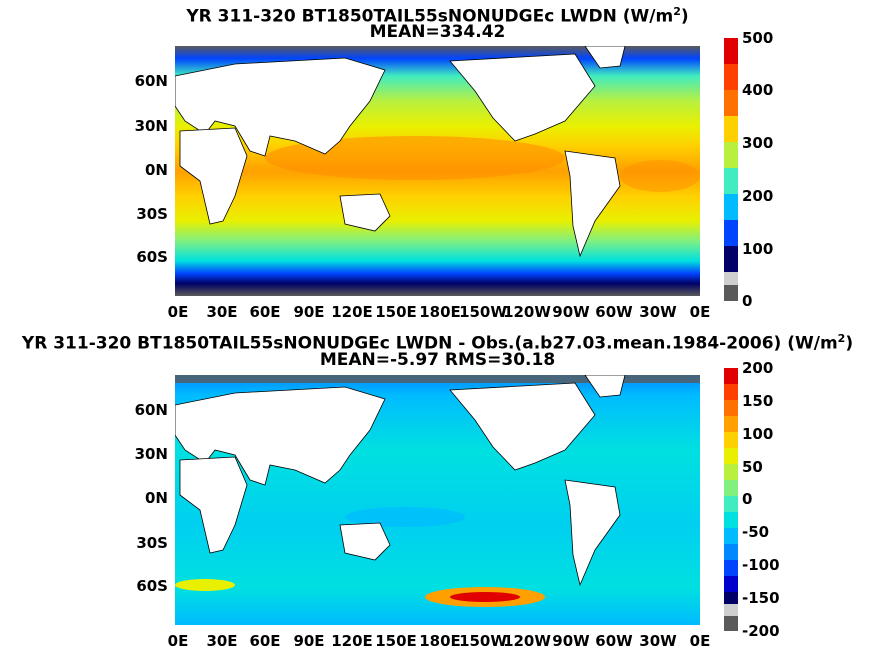 The width and height of the screenshot is (875, 656). What do you see at coordinates (437, 32) in the screenshot?
I see `panel1-mean: MEAN=334.42` at bounding box center [437, 32].